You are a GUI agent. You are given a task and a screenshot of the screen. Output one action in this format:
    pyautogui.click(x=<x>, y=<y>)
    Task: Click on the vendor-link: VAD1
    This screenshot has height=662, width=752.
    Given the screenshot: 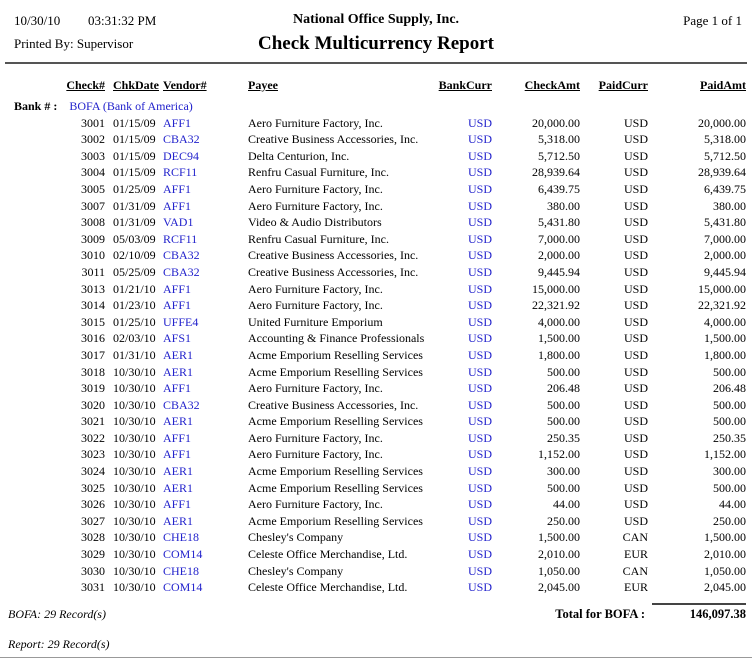 What is the action you would take?
    pyautogui.click(x=178, y=222)
    